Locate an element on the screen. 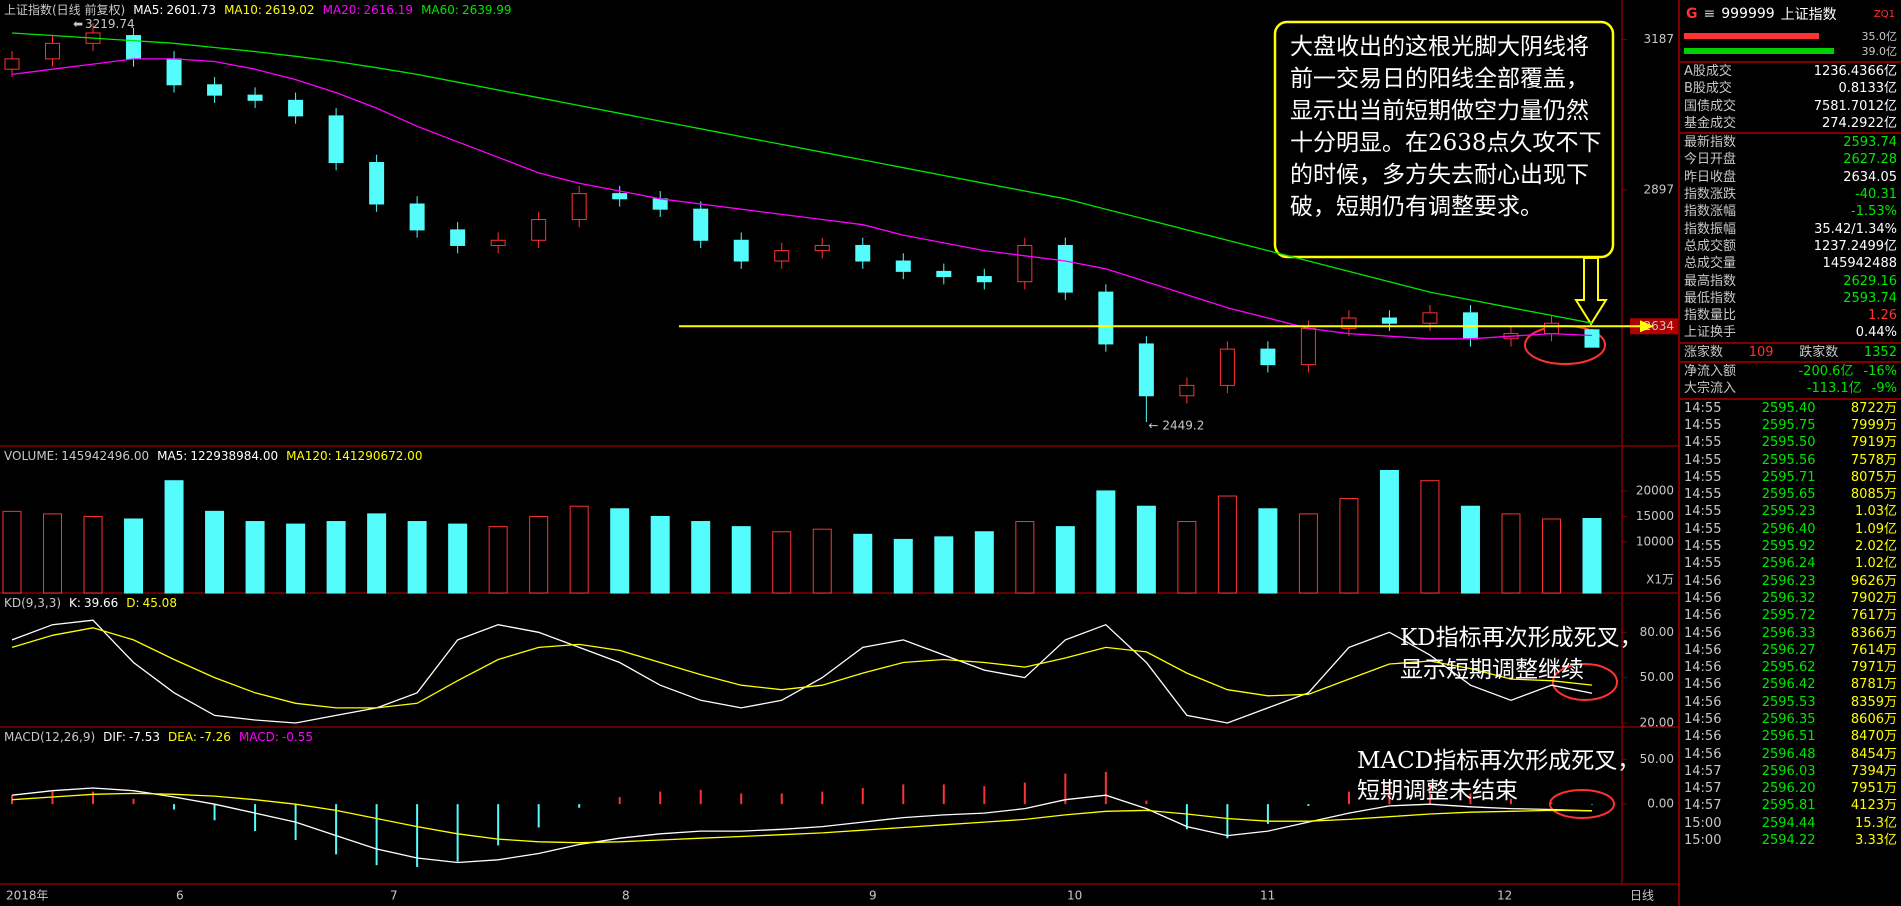 Image resolution: width=1901 pixels, height=906 pixels. tick-volume: 8781万 is located at coordinates (1873, 685).